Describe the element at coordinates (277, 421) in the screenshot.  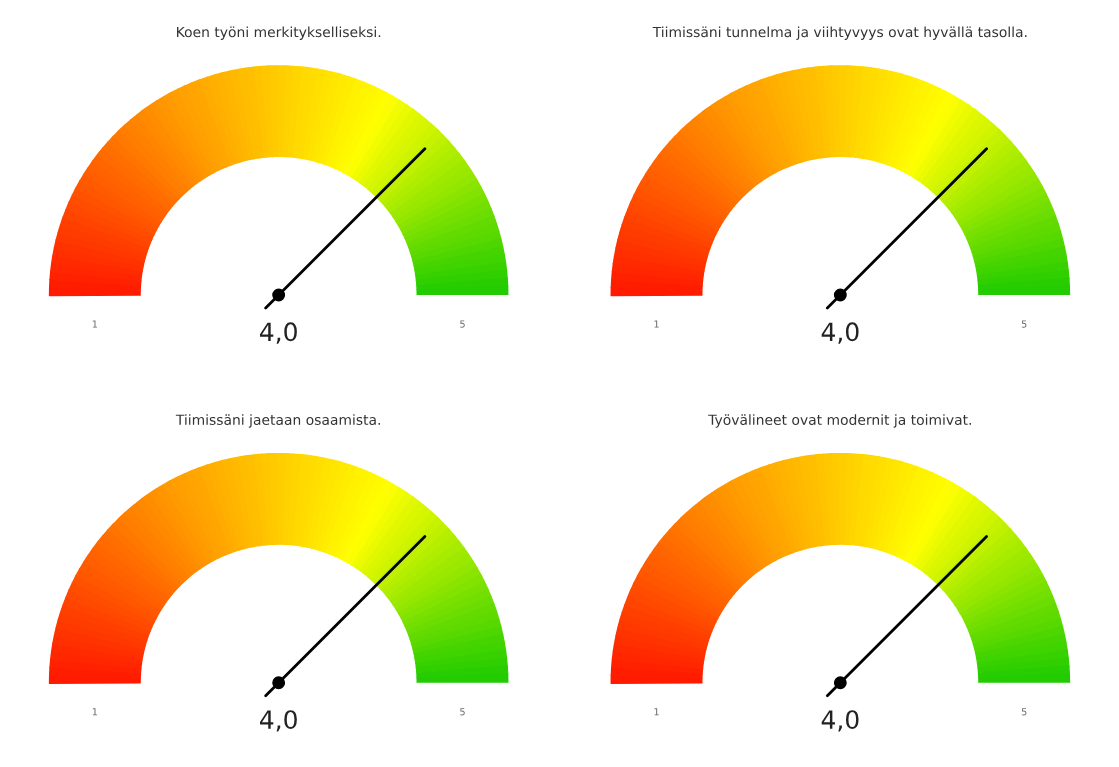
I see `text: Tiimissäni jaetaan osaamista.` at that location.